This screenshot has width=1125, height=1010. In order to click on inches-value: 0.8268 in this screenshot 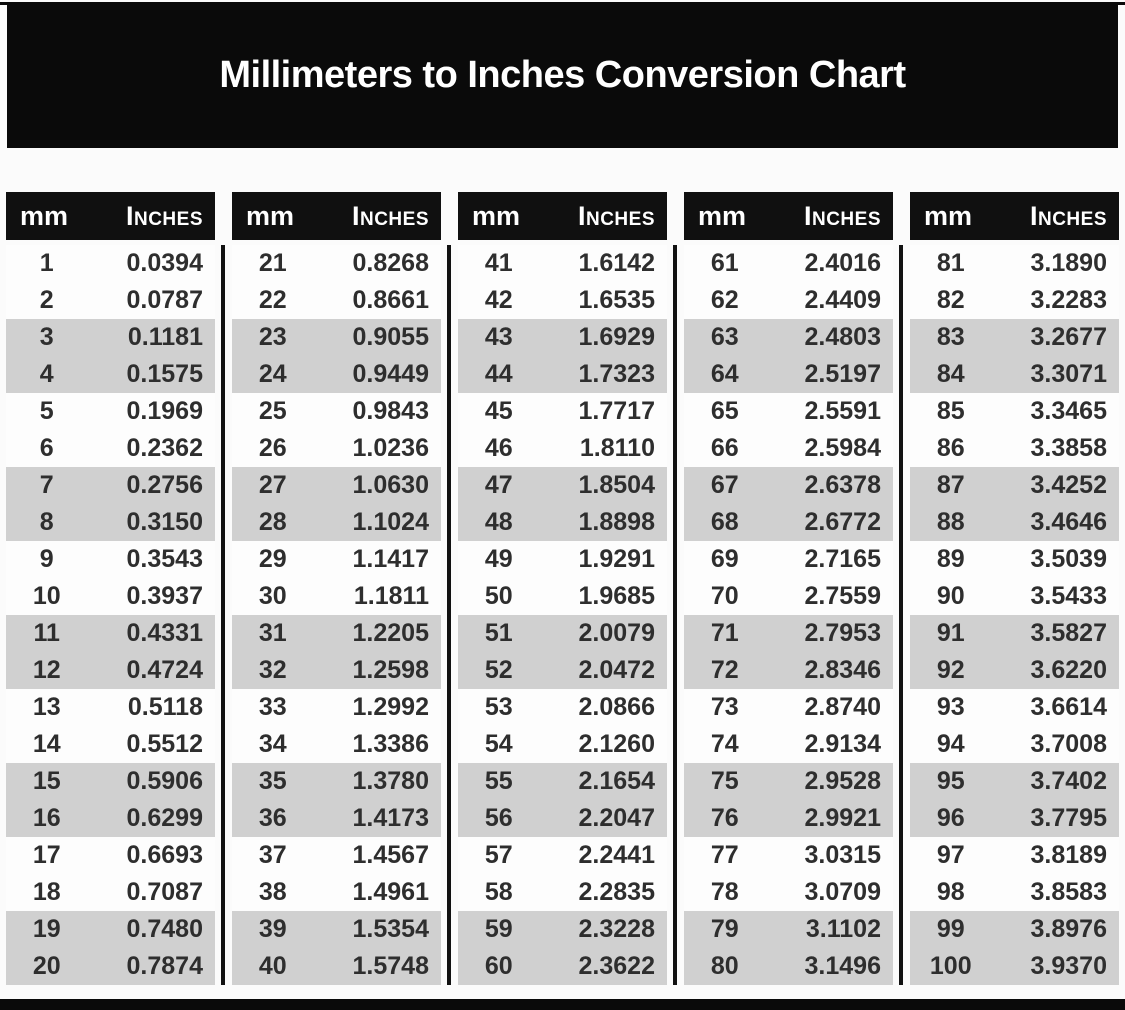, I will do `click(390, 263)`.